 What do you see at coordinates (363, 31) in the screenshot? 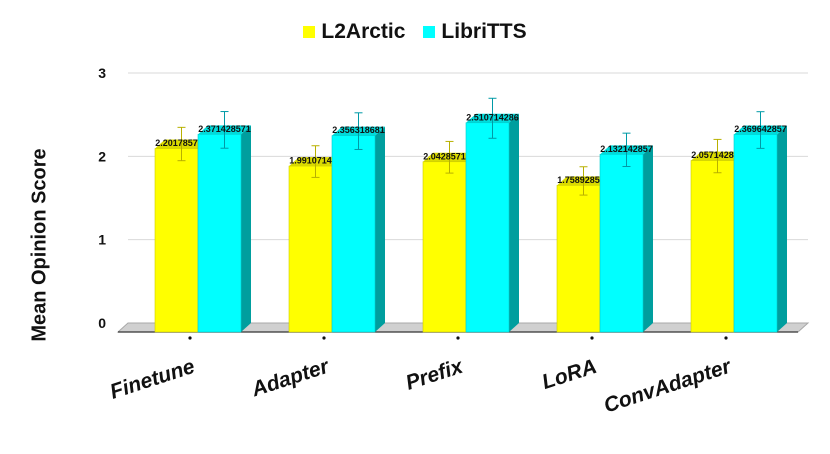
I see `legend-label-l2arctic: L2Arctic` at bounding box center [363, 31].